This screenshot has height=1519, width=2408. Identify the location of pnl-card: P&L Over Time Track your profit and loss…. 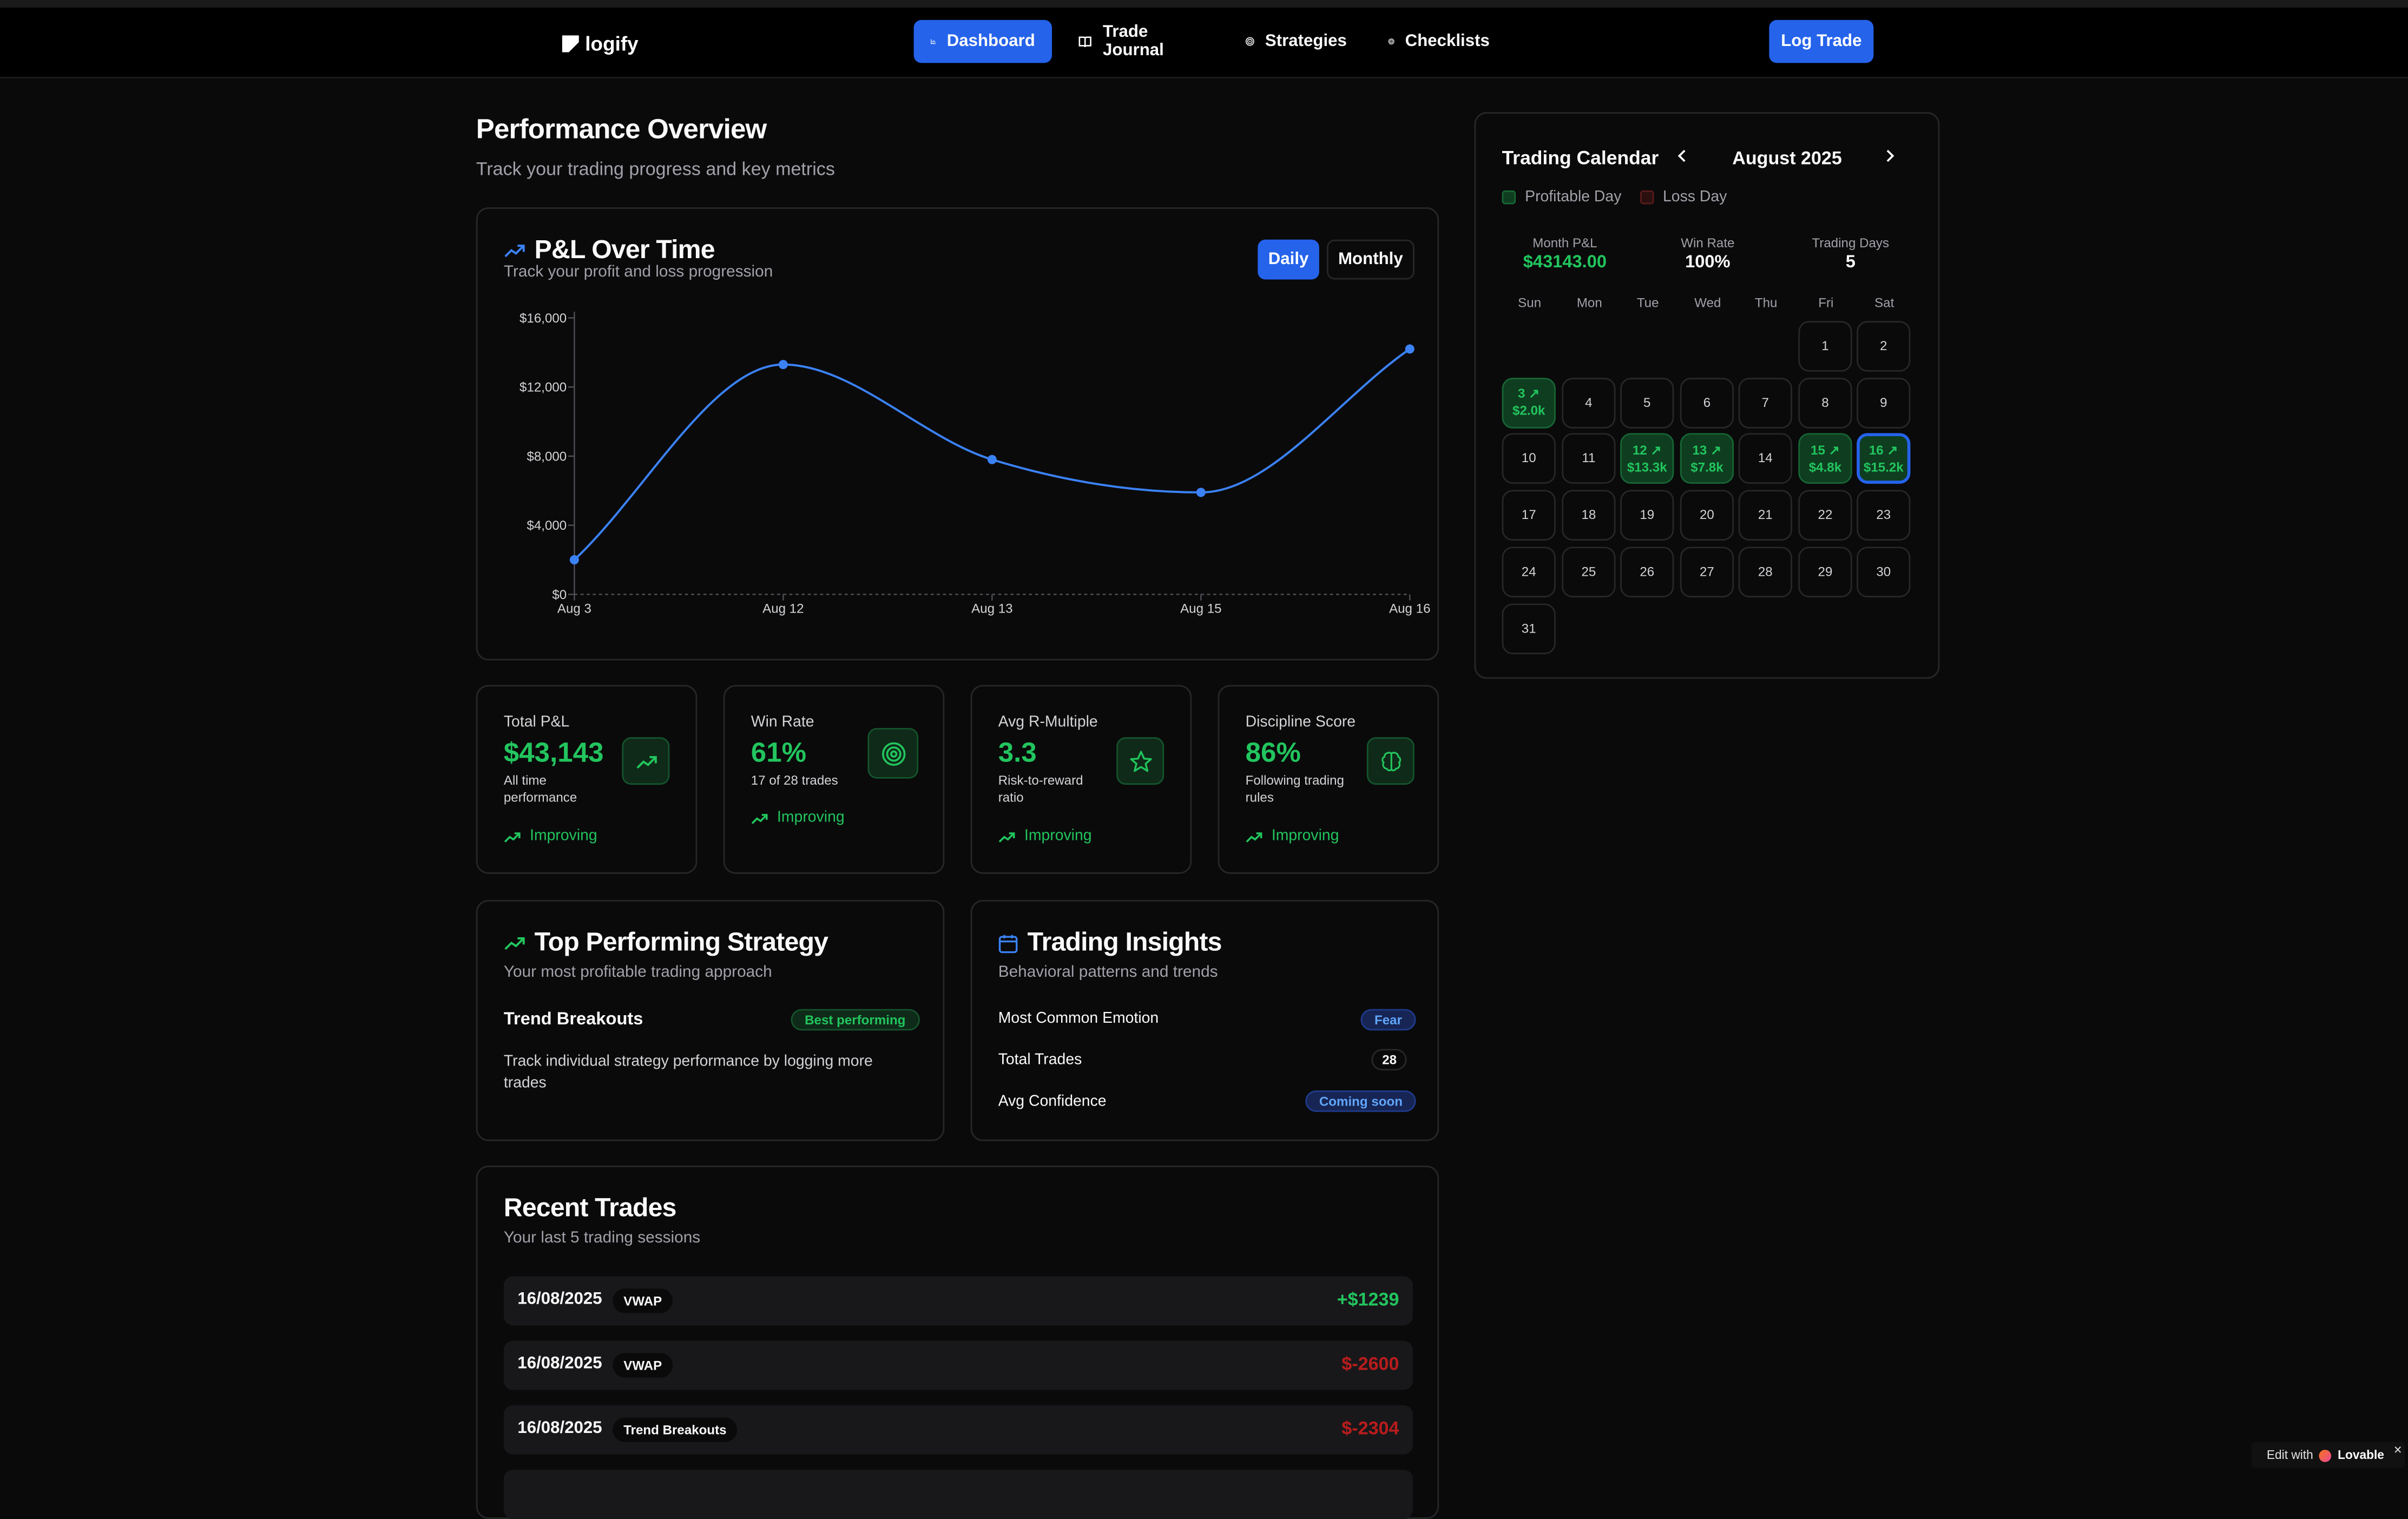
(957, 434).